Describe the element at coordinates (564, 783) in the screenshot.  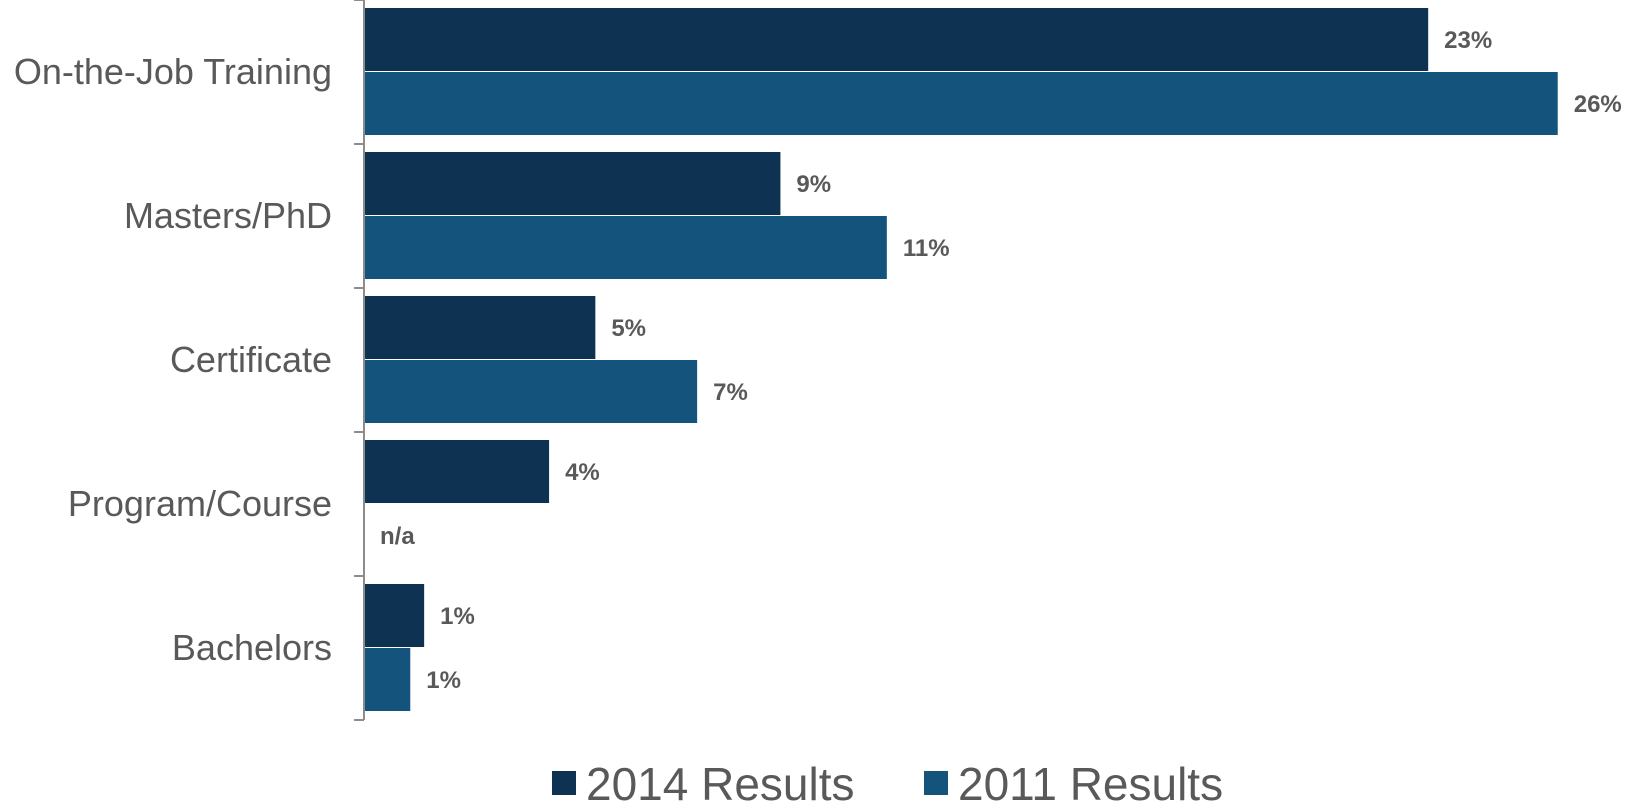
I see `legend-swatch-2014` at that location.